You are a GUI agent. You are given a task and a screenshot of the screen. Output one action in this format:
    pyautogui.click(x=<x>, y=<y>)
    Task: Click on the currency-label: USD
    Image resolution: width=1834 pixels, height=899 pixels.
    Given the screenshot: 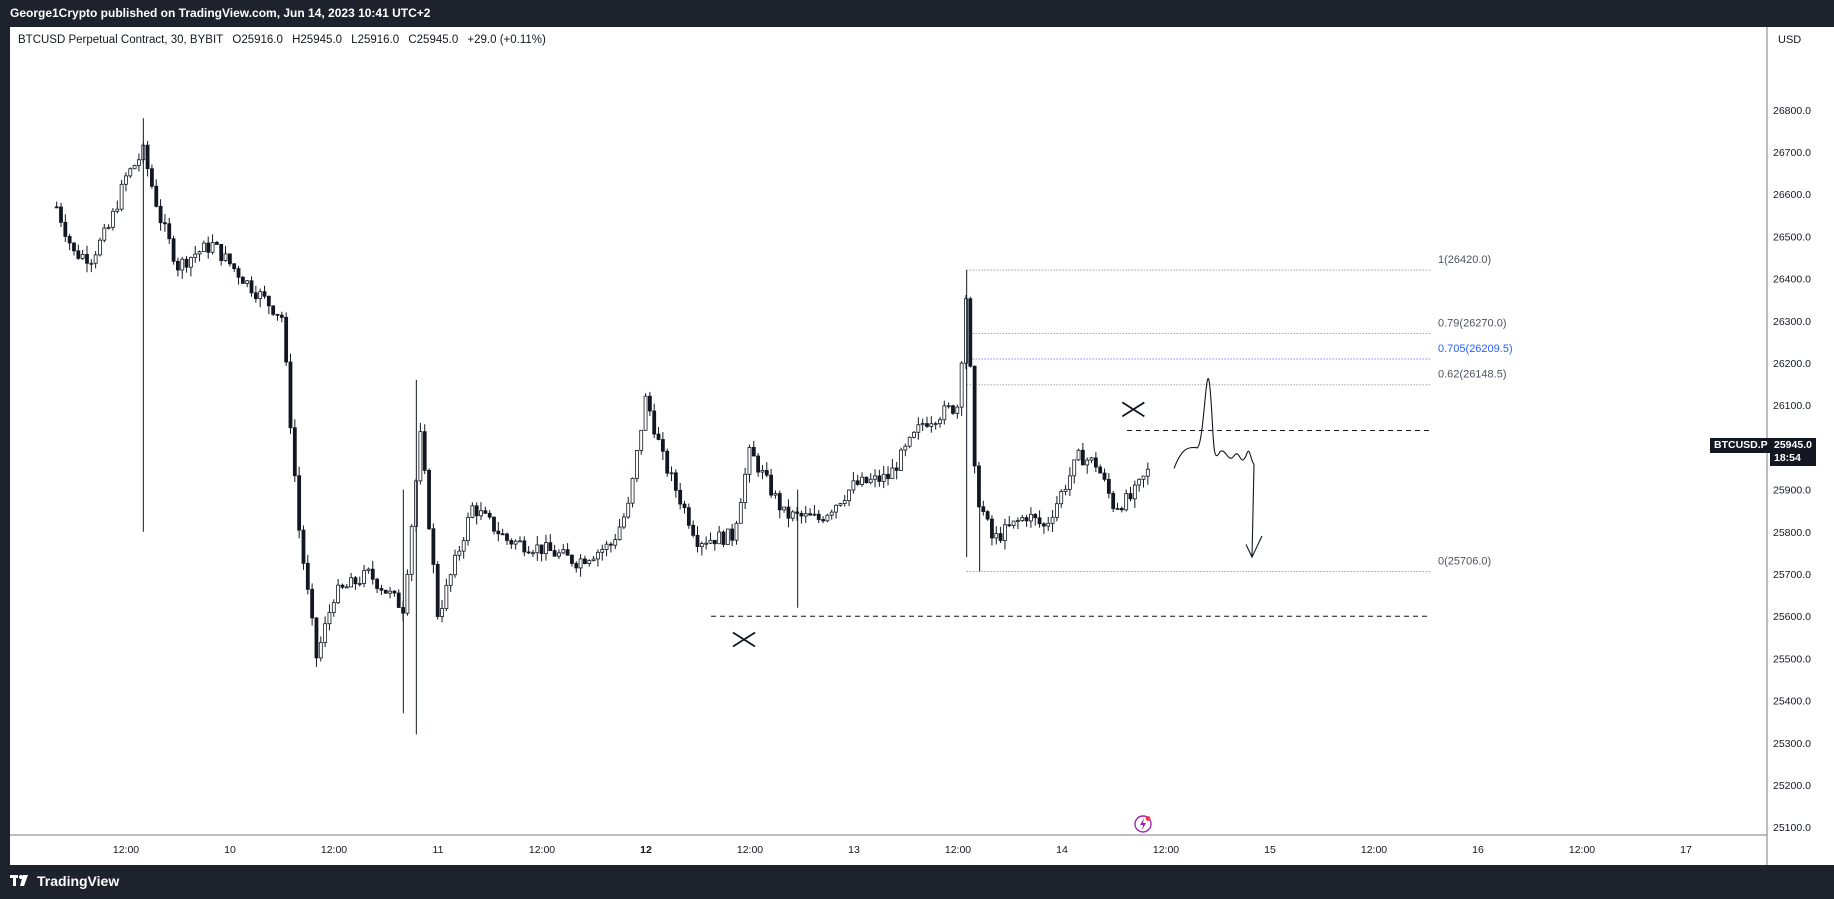 What is the action you would take?
    pyautogui.click(x=1790, y=40)
    